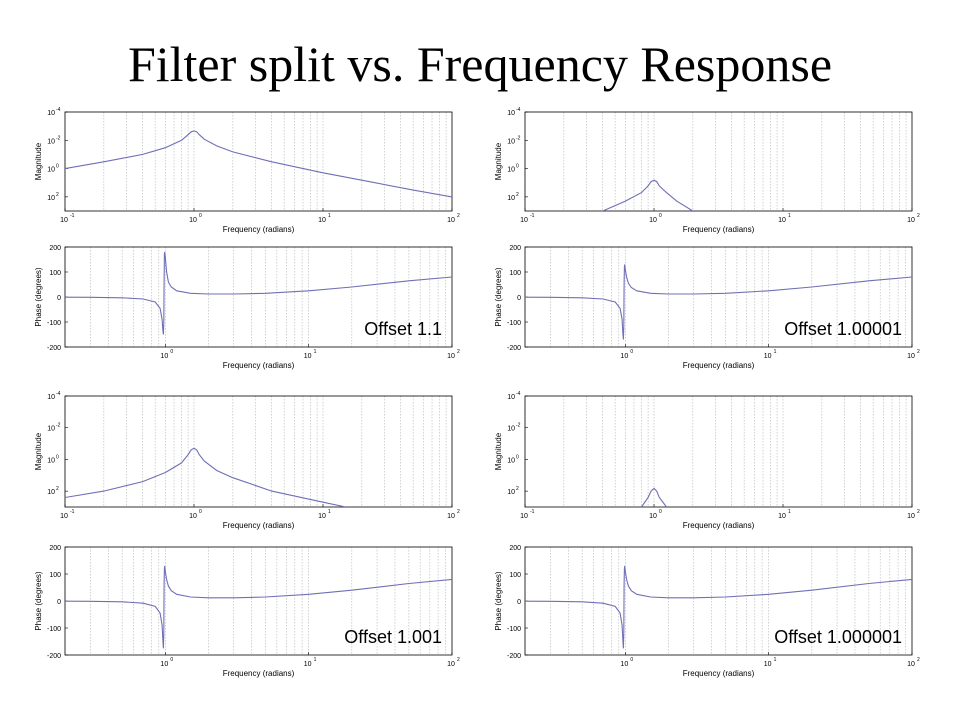  I want to click on offset-label: Offset 1.000001, so click(838, 637).